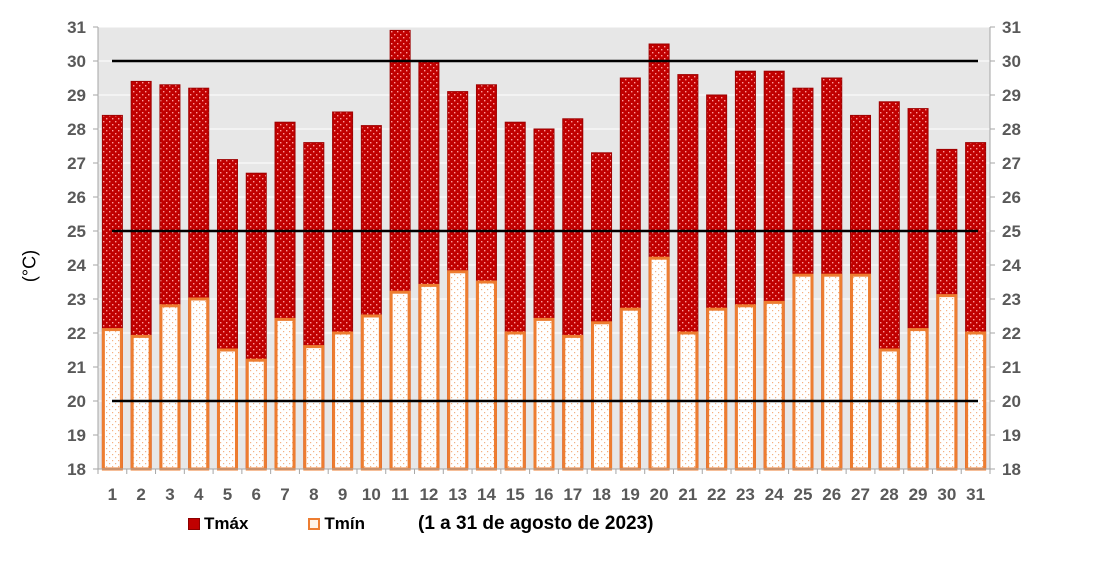 The image size is (1110, 567). I want to click on y-tick-label-right: 20, so click(1011, 401).